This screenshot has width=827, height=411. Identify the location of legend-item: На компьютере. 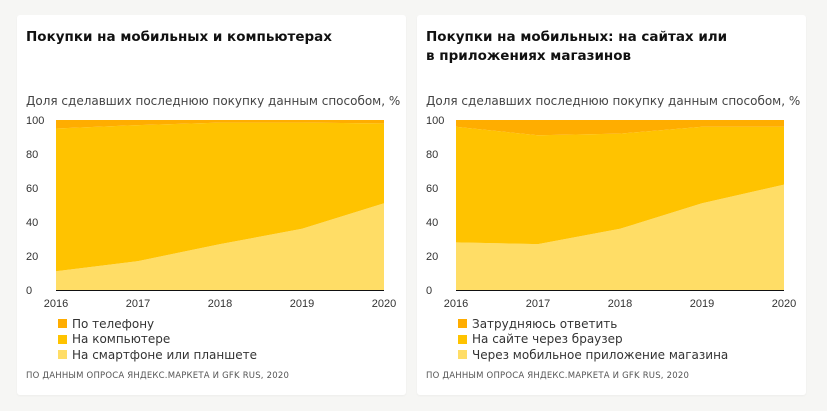
(157, 340).